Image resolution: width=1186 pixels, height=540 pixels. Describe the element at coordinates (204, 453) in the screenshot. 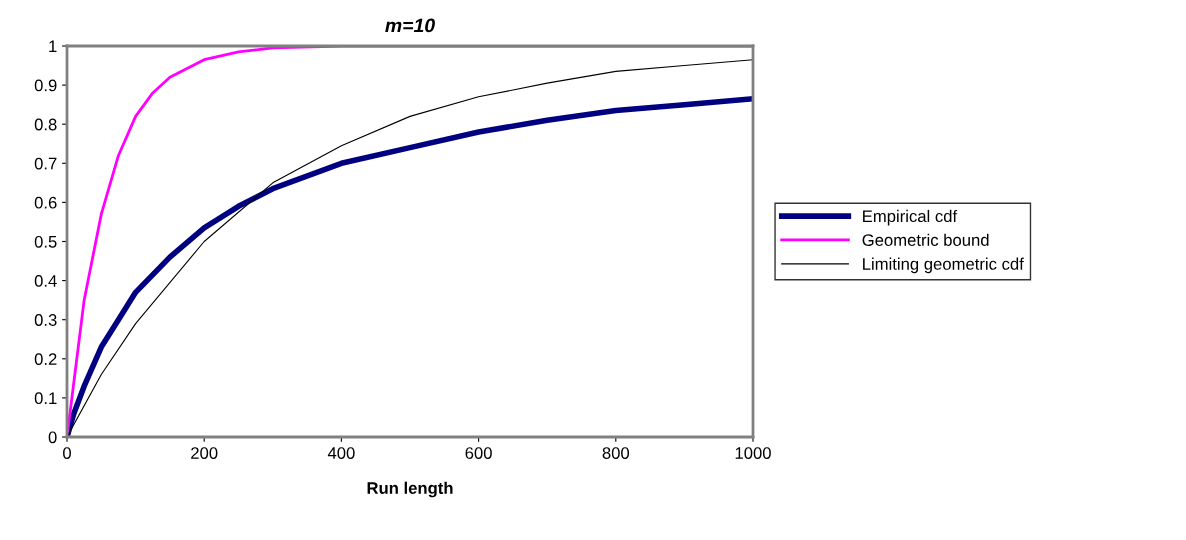

I see `x-tick-label: 200` at that location.